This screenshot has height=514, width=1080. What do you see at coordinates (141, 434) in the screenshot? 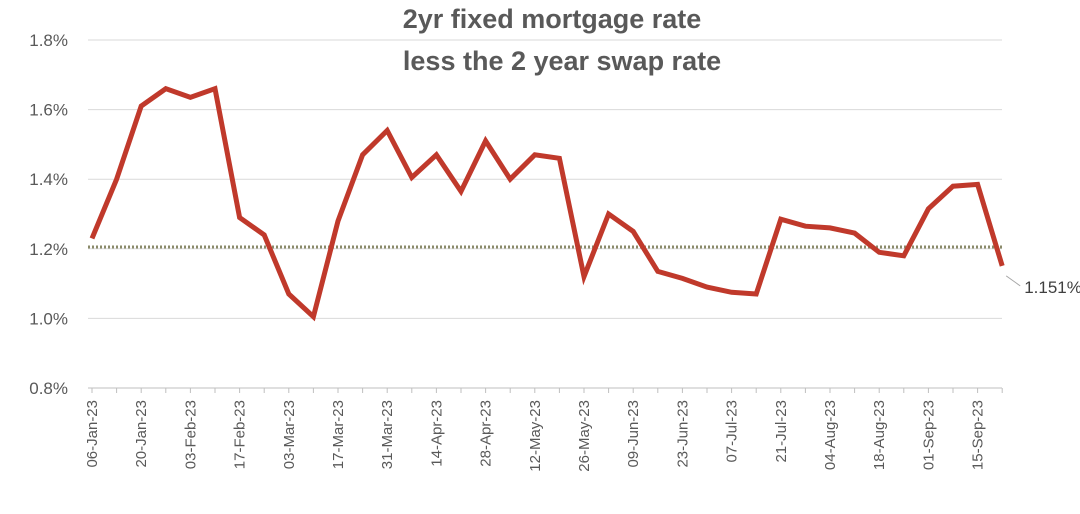
I see `x-tick-label: 20-Jan-23` at bounding box center [141, 434].